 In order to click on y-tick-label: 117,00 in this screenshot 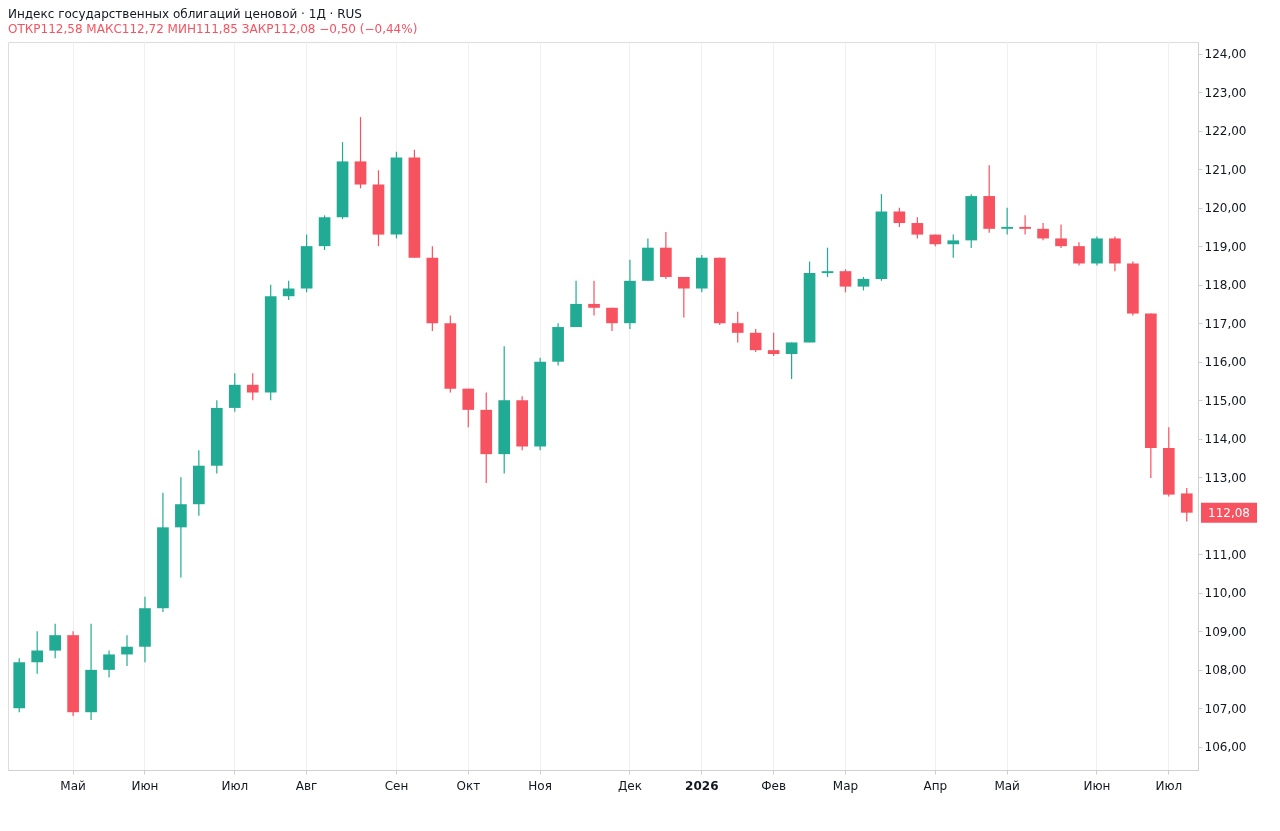, I will do `click(1225, 323)`.